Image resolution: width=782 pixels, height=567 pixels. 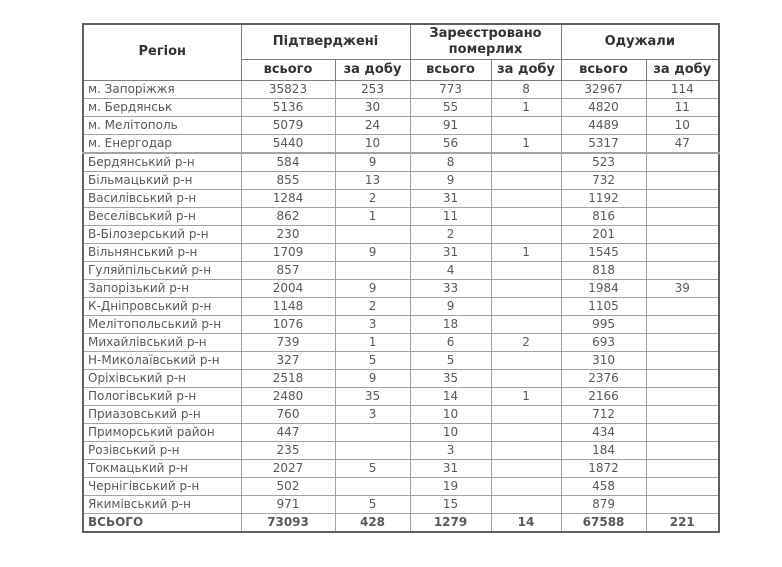 What do you see at coordinates (401, 198) in the screenshot?
I see `table-row: Василівський р-н 1284 2 31 1192` at bounding box center [401, 198].